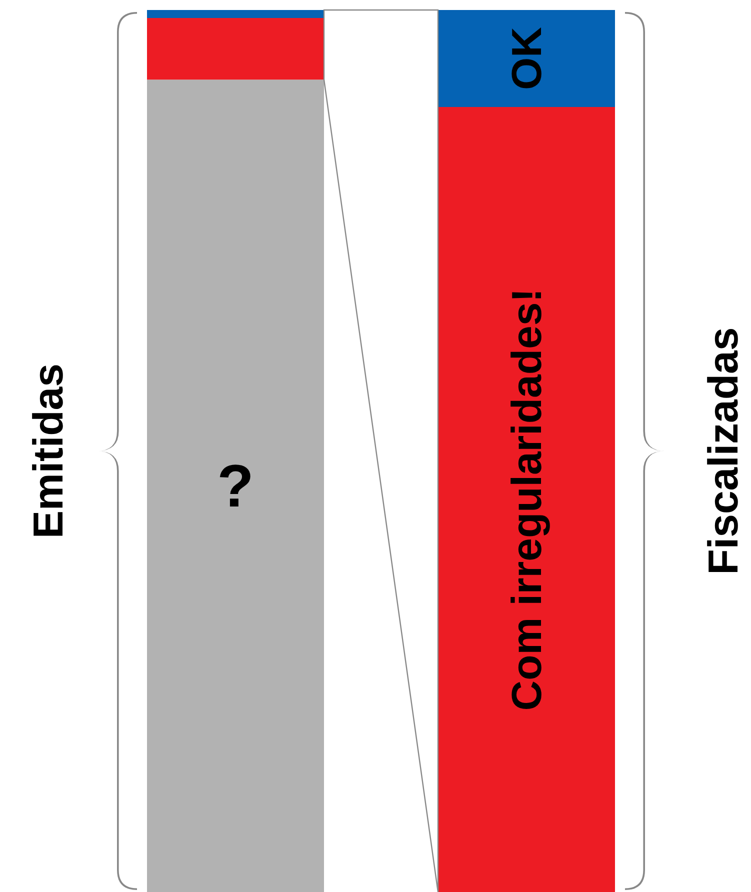 The width and height of the screenshot is (751, 892). Describe the element at coordinates (526, 499) in the screenshot. I see `series-label: Com irregularidades!` at that location.